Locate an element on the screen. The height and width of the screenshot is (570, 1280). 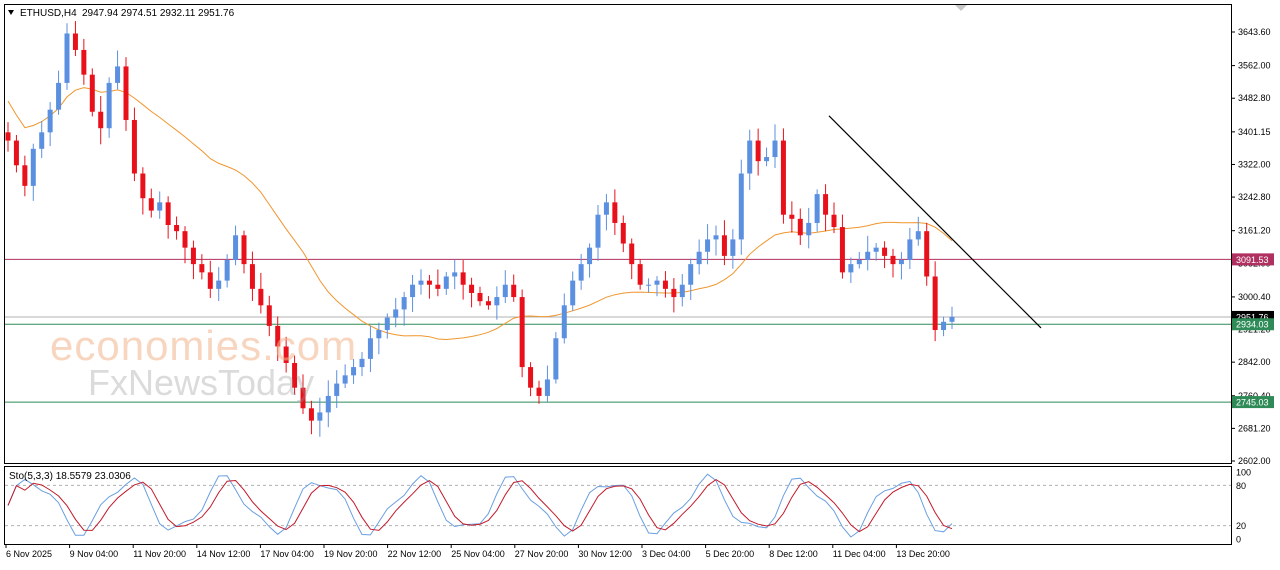
stoch-level-label: 80 is located at coordinates (1241, 486).